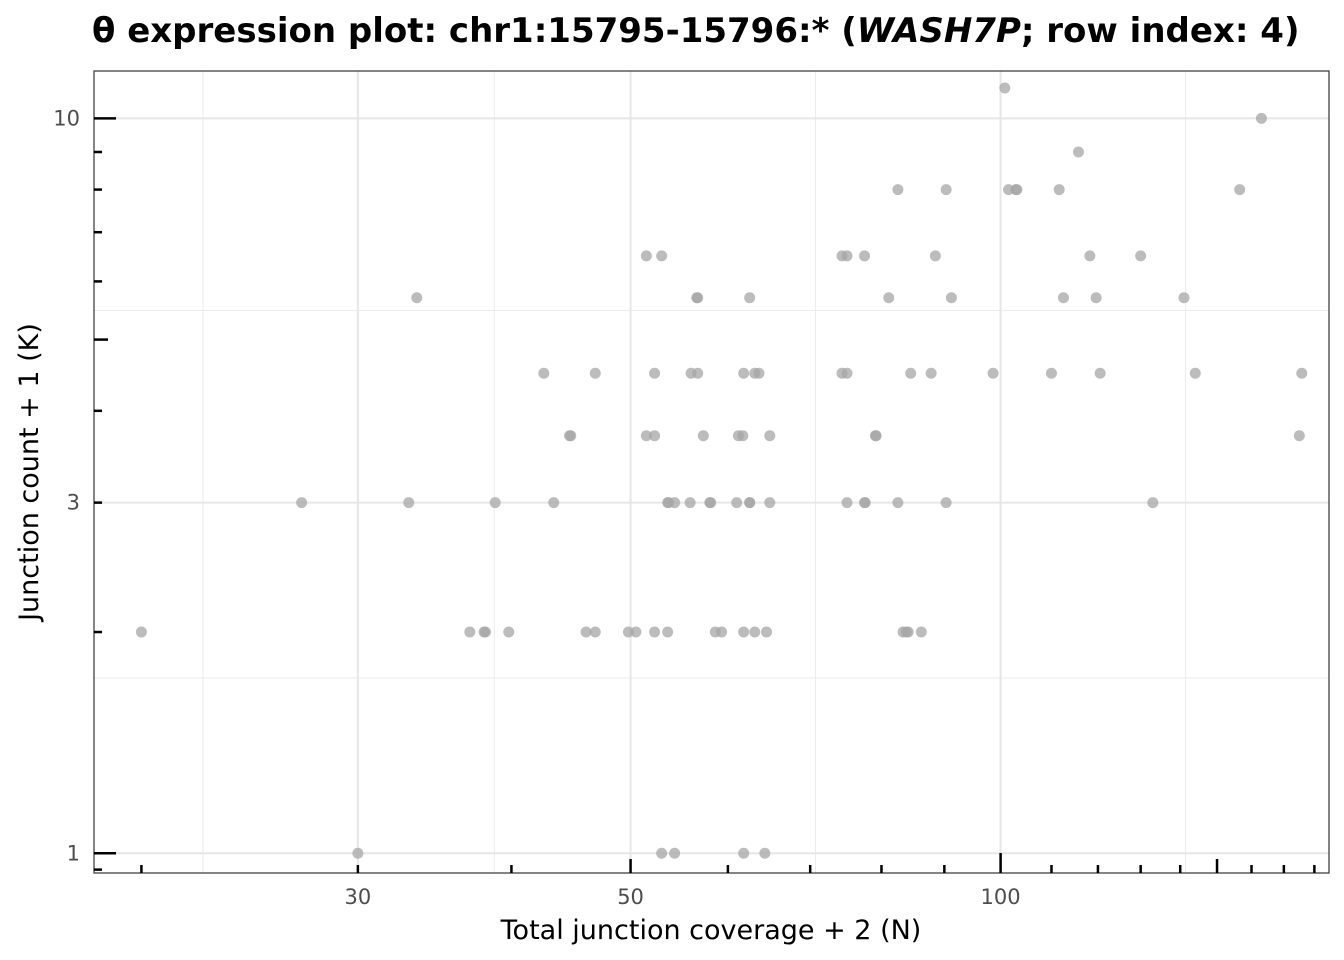  What do you see at coordinates (358, 897) in the screenshot?
I see `x-tick-label: 30` at bounding box center [358, 897].